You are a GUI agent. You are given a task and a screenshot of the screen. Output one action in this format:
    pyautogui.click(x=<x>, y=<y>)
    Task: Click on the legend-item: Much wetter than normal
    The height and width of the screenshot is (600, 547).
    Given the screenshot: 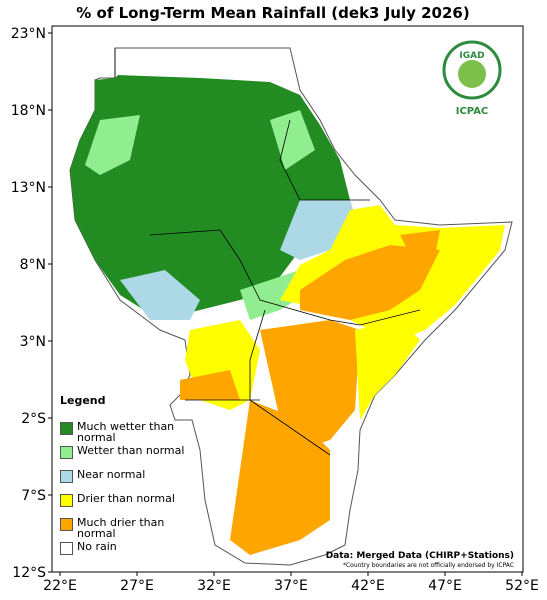 What is the action you would take?
    pyautogui.click(x=125, y=433)
    